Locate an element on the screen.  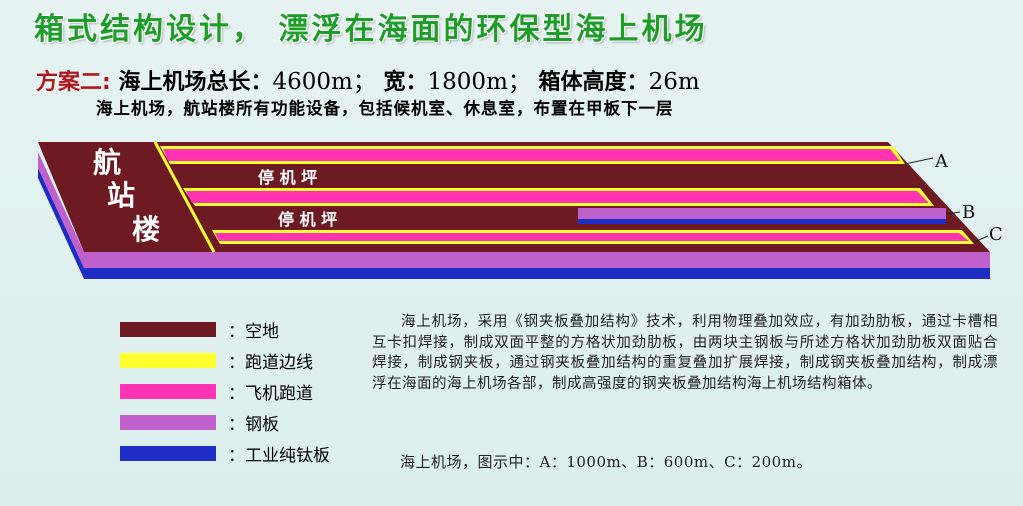
legend-label: ：空地 is located at coordinates (253, 332).